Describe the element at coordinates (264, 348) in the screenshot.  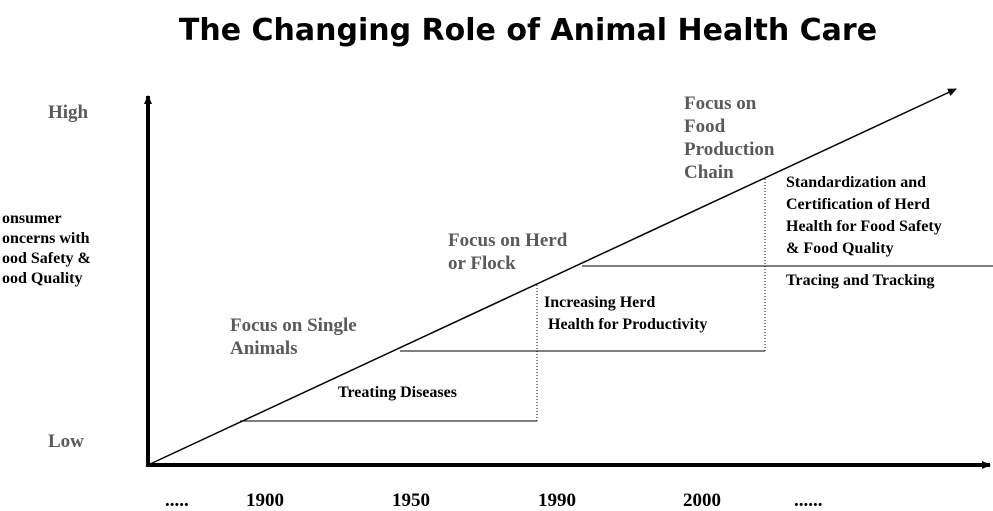
I see `stage-label-line: Animals` at that location.